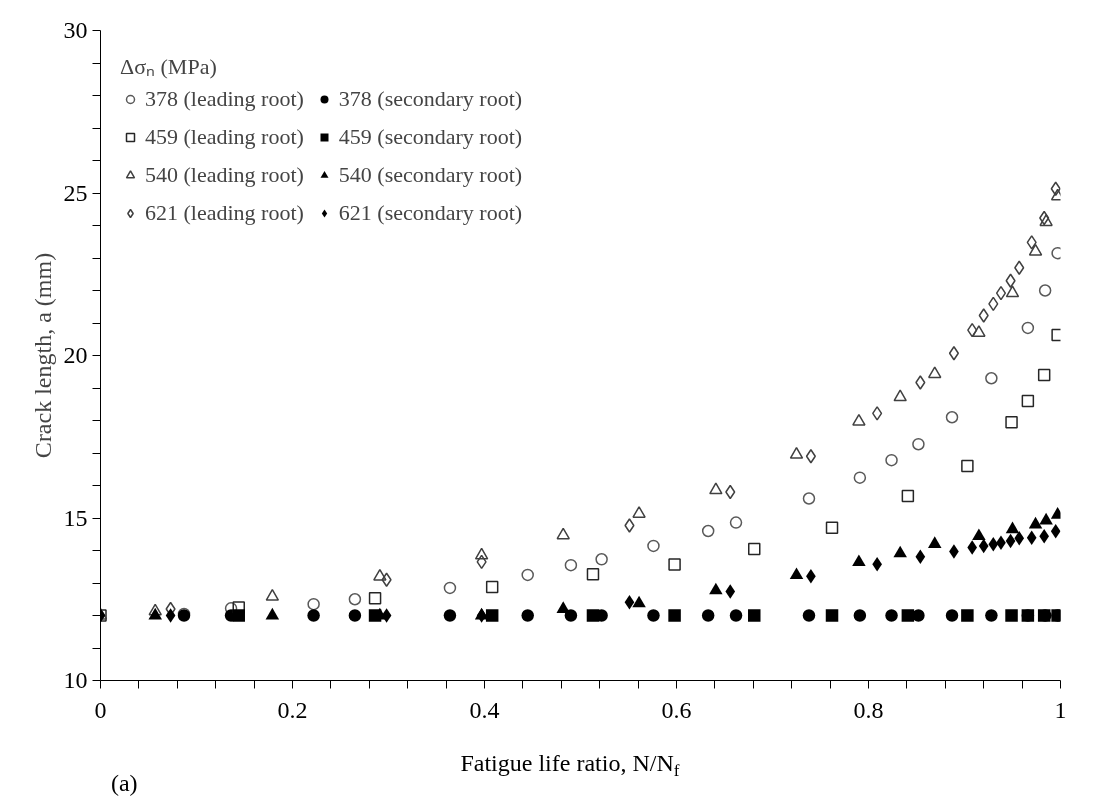 This screenshot has width=1111, height=806. What do you see at coordinates (224, 99) in the screenshot?
I see `legend-label: 378 (leading root)` at bounding box center [224, 99].